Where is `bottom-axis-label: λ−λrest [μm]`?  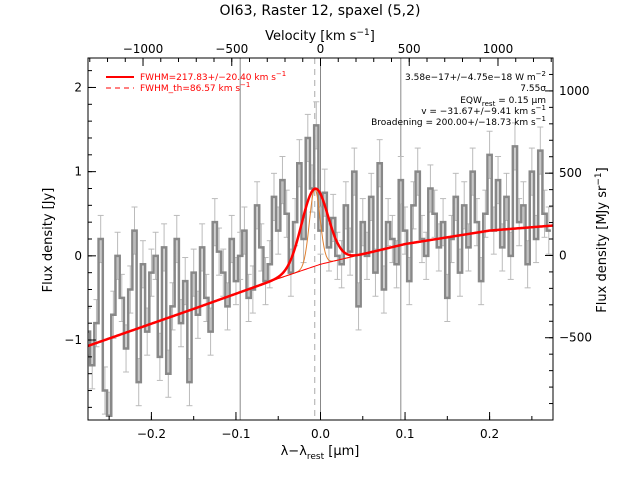
bottom-axis-label: λ−λrest [μm] is located at coordinates (320, 453).